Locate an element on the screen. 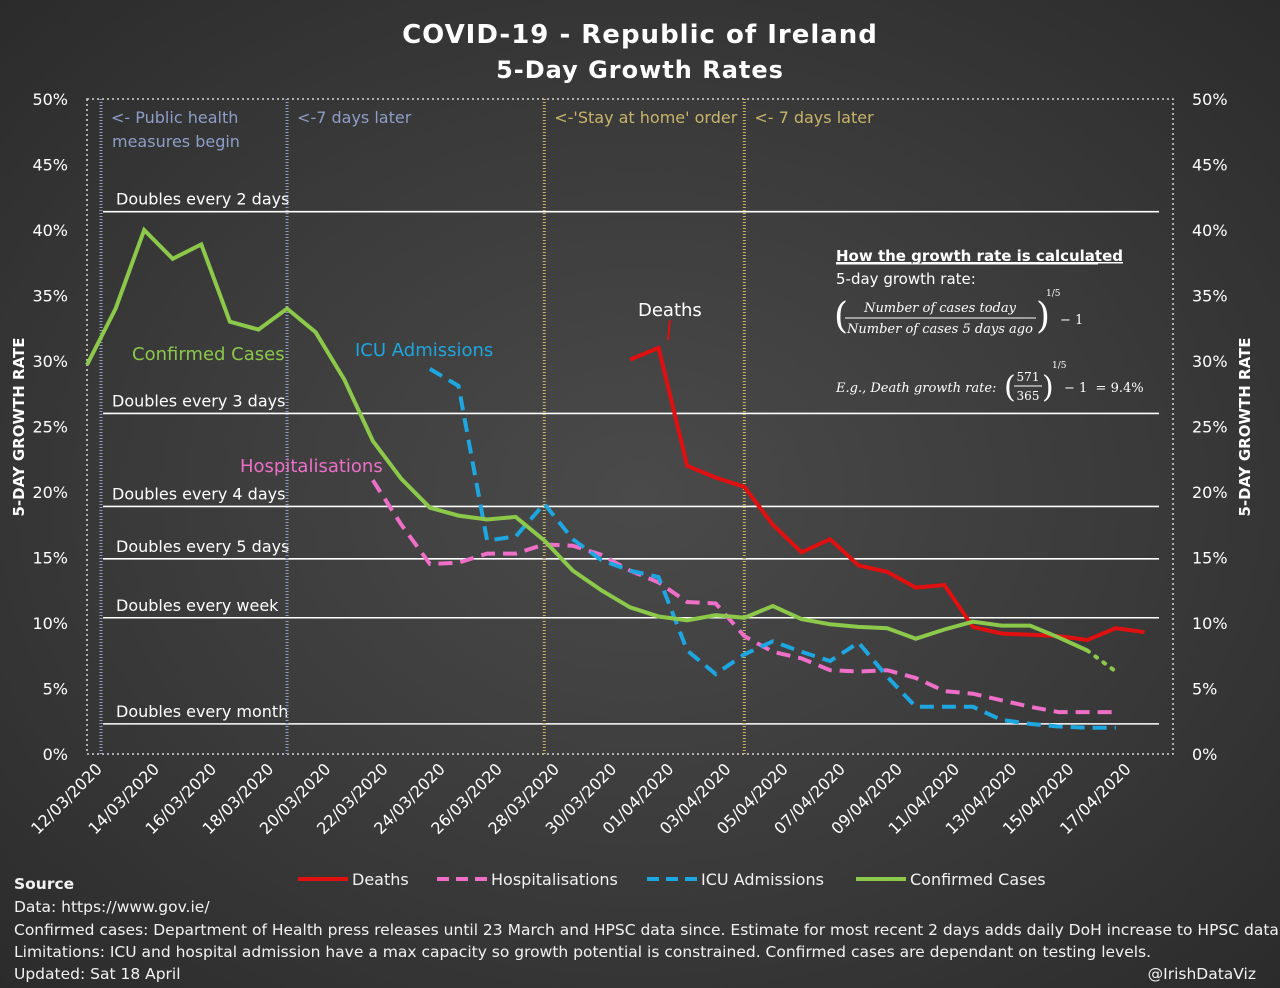  y-axis-right: 0% 5% 10% 15% 20% 25% 30% 35% 40% 45% 50% is located at coordinates (1210, 427).